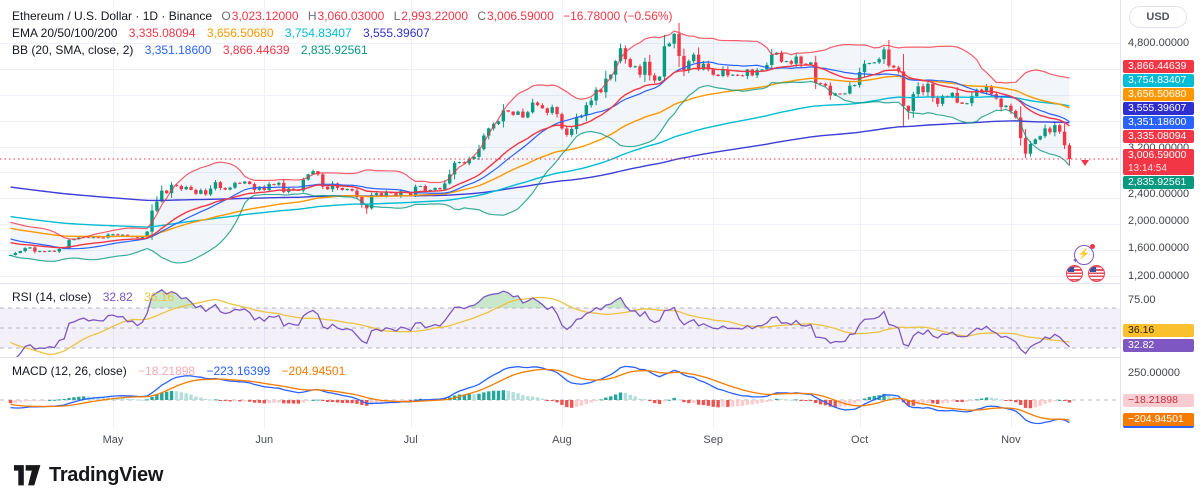 Image resolution: width=1200 pixels, height=500 pixels. I want to click on price-down-marker-icon, so click(1085, 163).